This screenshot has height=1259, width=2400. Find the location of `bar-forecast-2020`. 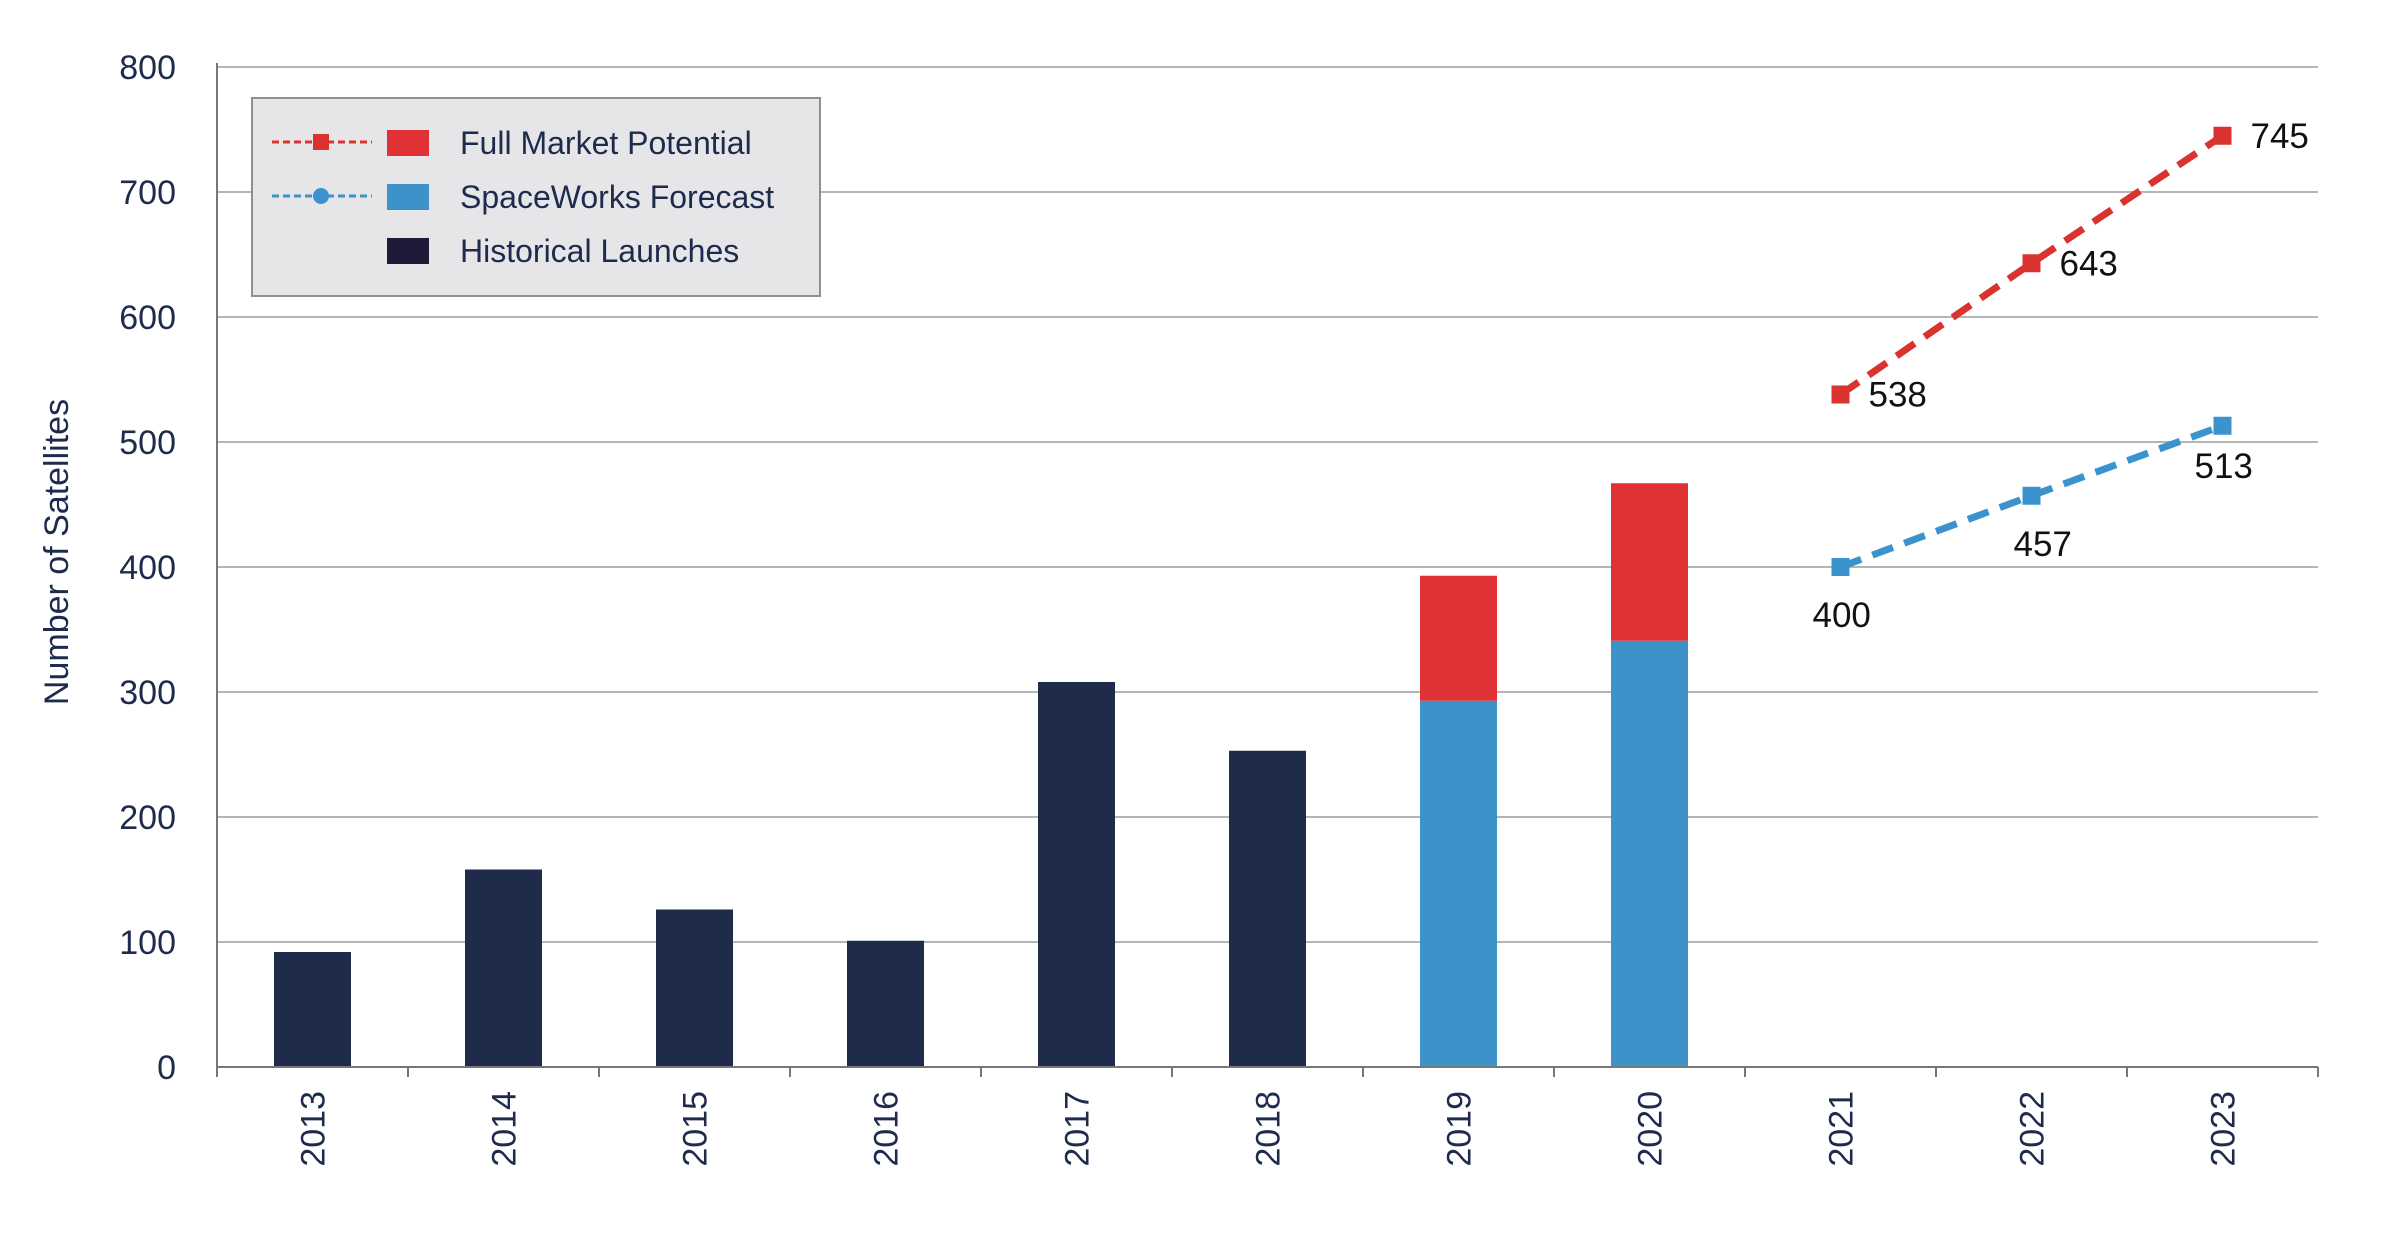

bar-forecast-2020 is located at coordinates (1649, 853).